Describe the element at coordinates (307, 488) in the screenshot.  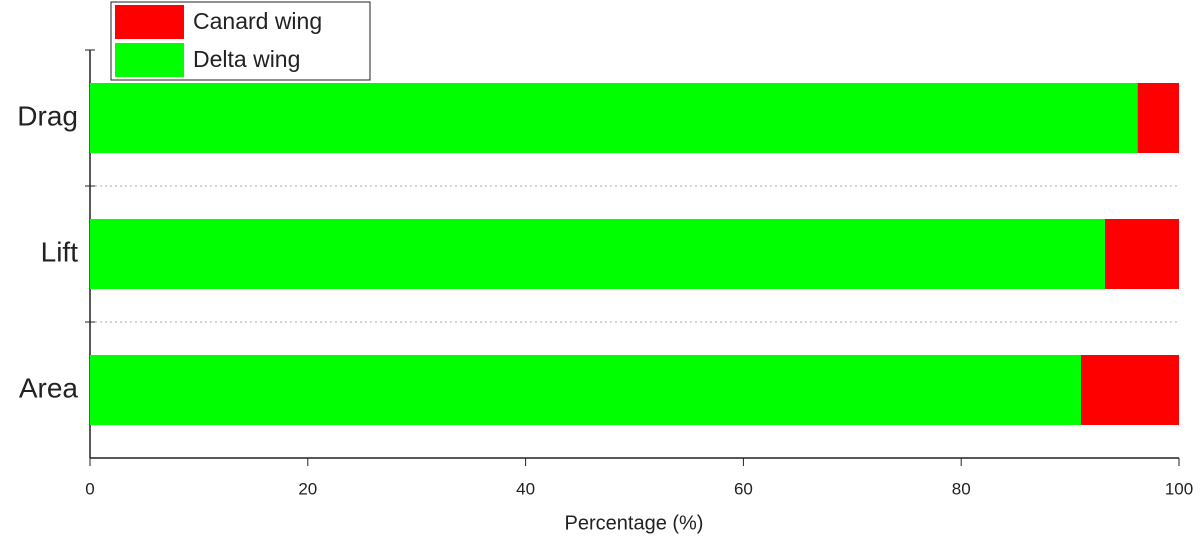
I see `x-tick-label: 20` at that location.